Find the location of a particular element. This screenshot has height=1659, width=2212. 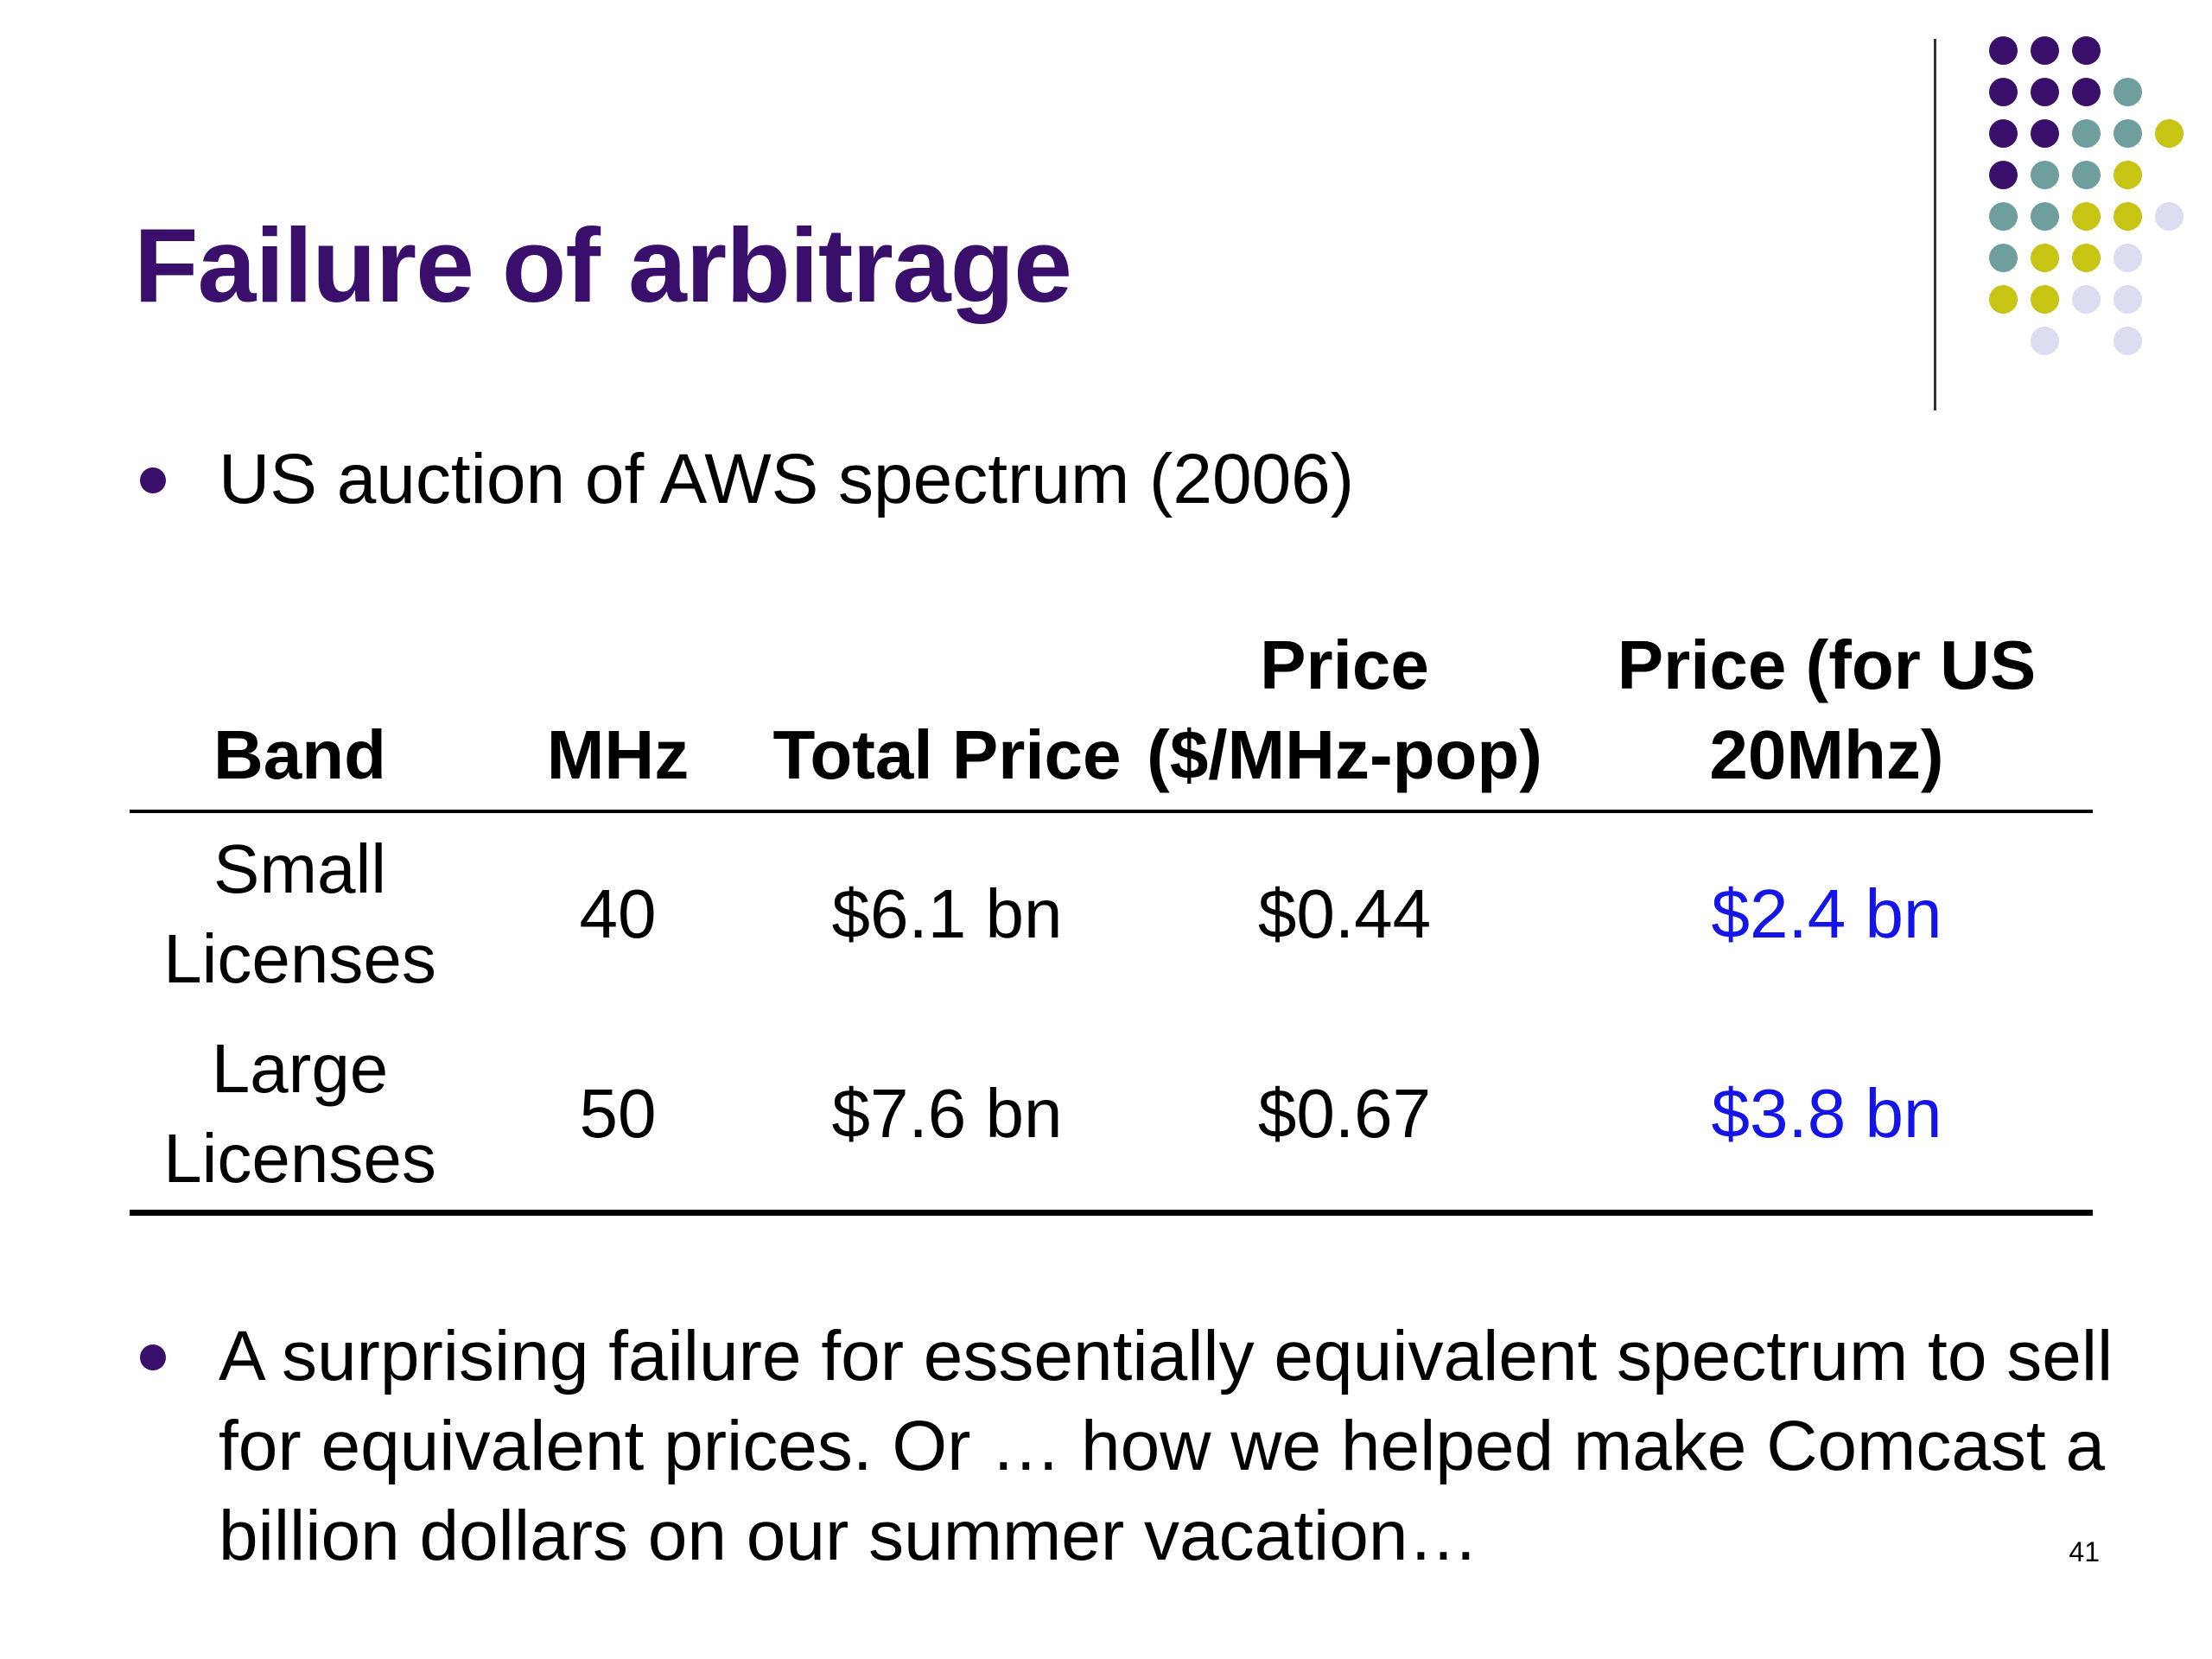

cell-price-us-20mhz: $3.8 bn is located at coordinates (1827, 1113).